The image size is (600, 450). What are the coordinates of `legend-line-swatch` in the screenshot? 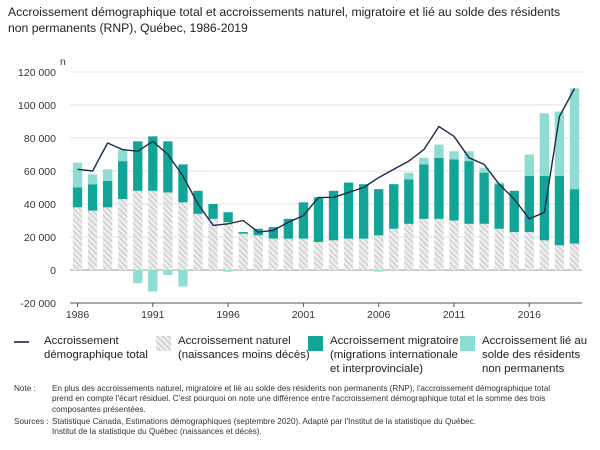 It's located at (21, 342).